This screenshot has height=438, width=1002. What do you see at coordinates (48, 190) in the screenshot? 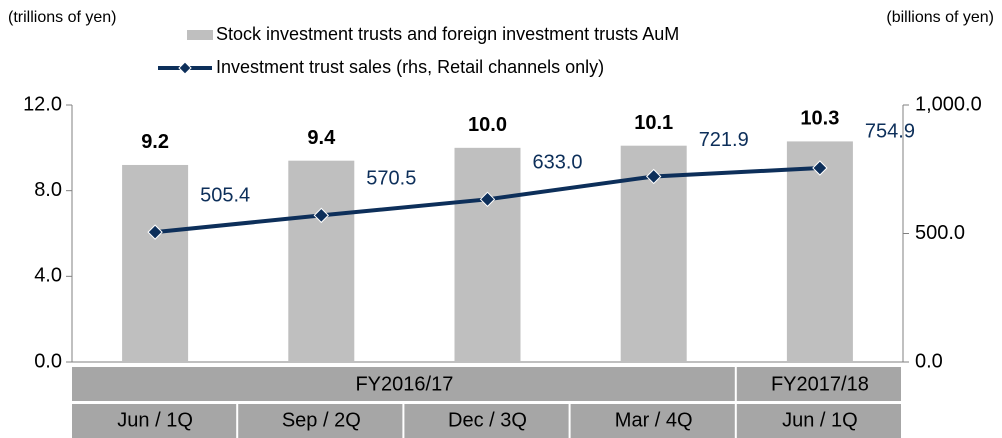
I see `y-tick-label: 8.0` at bounding box center [48, 190].